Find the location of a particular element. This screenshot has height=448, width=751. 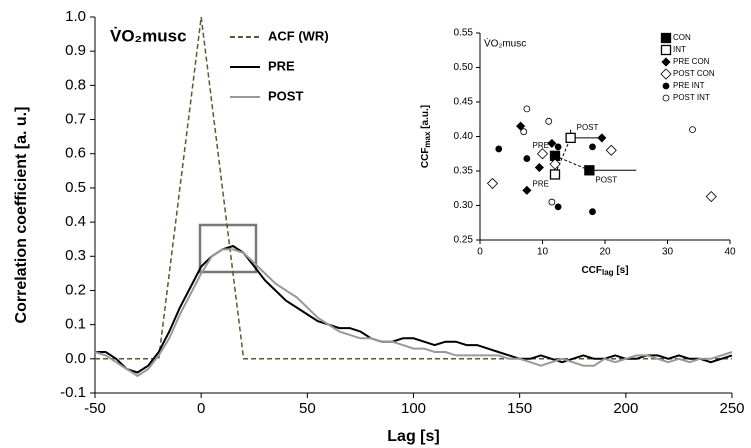

legend-label: PRE INT is located at coordinates (689, 85).